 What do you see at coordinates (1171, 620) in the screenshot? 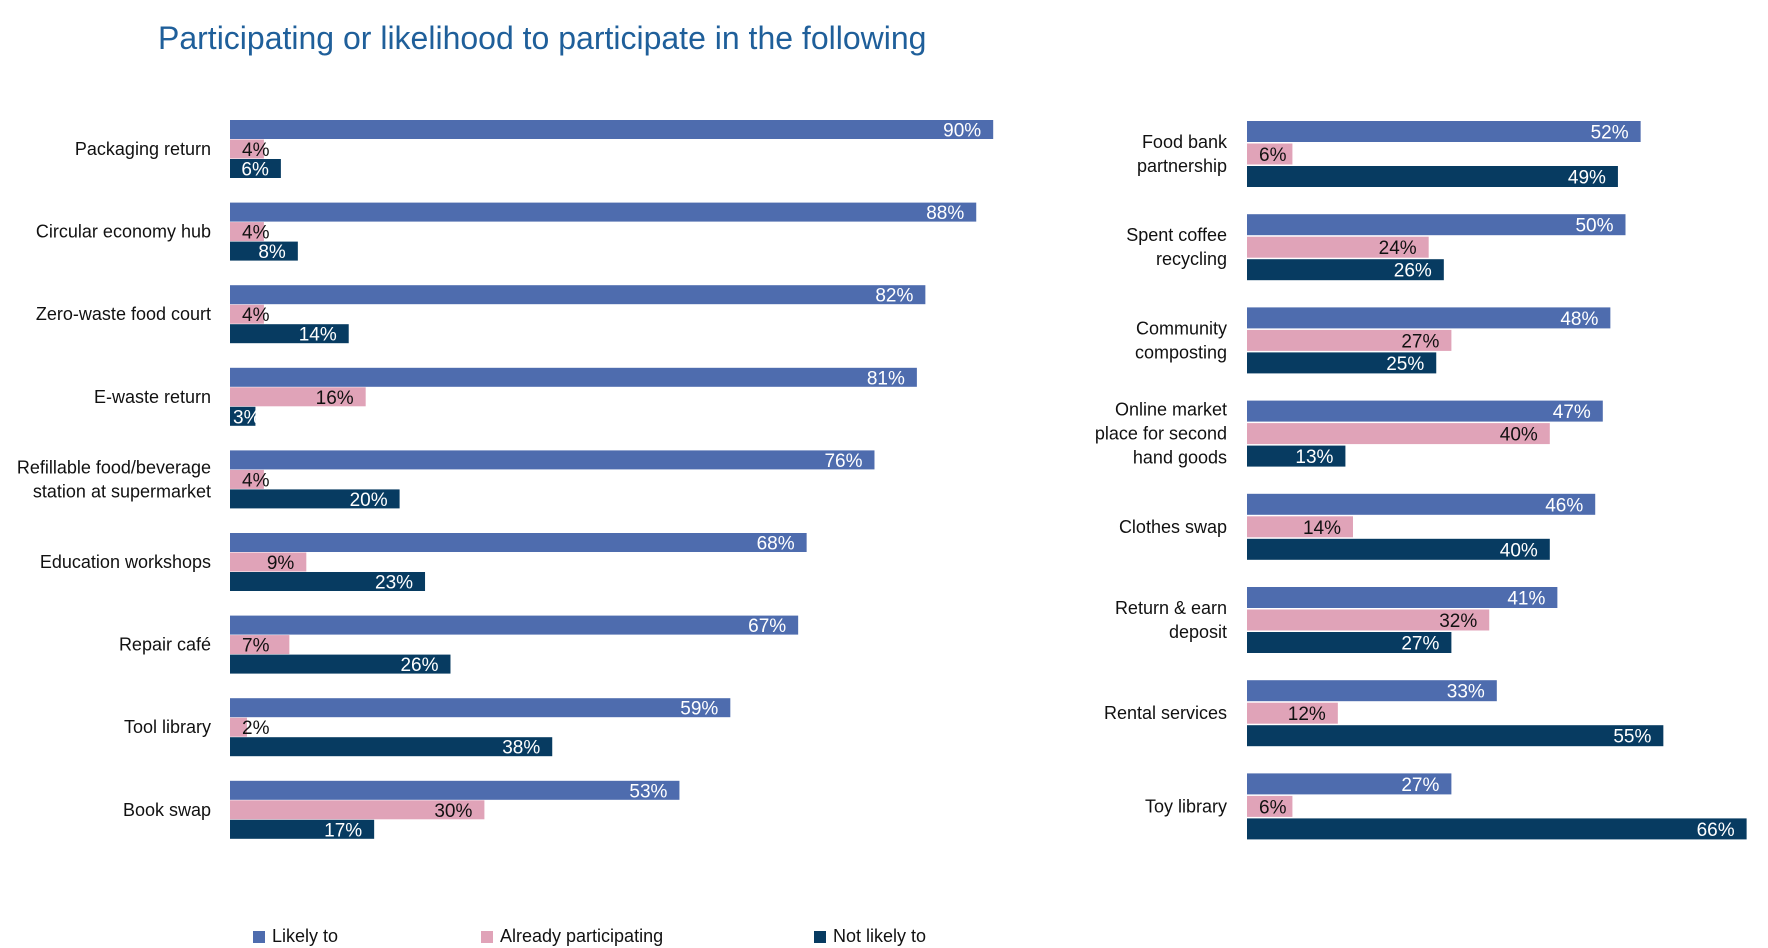
I see `category-label: Return & earn deposit` at bounding box center [1171, 620].